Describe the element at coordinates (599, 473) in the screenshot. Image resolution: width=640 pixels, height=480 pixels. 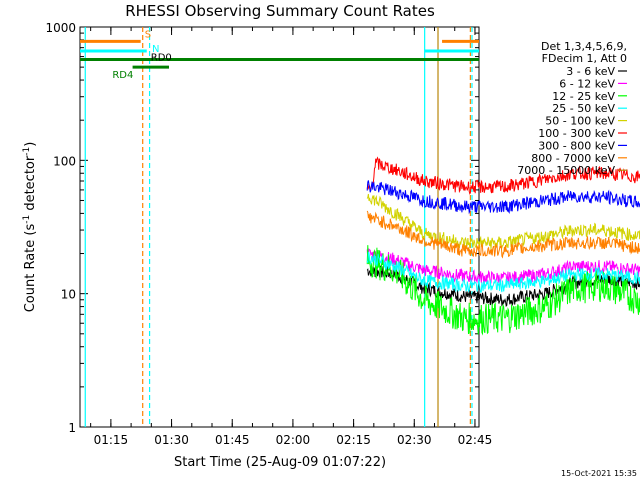
I see `timestamp-footer: 15-Oct-2021 15:35` at that location.